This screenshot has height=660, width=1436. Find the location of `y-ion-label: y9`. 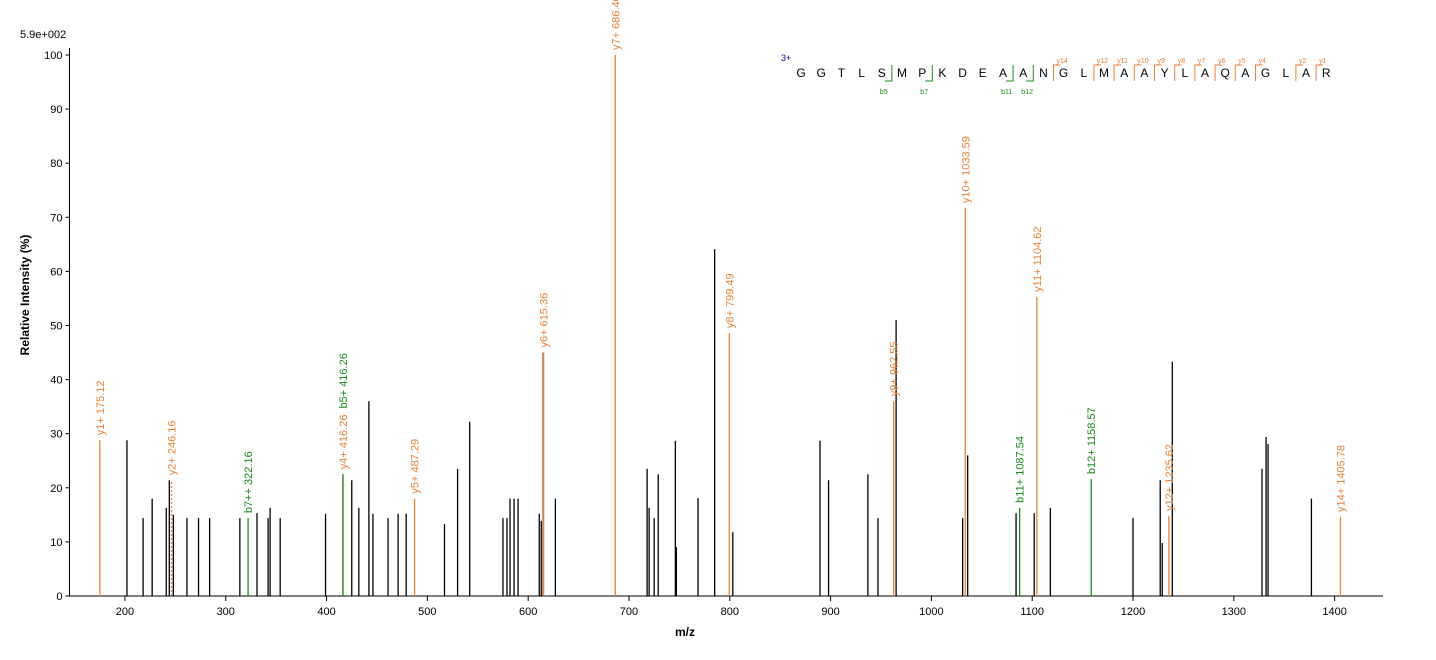

y-ion-label: y9 is located at coordinates (1162, 61).